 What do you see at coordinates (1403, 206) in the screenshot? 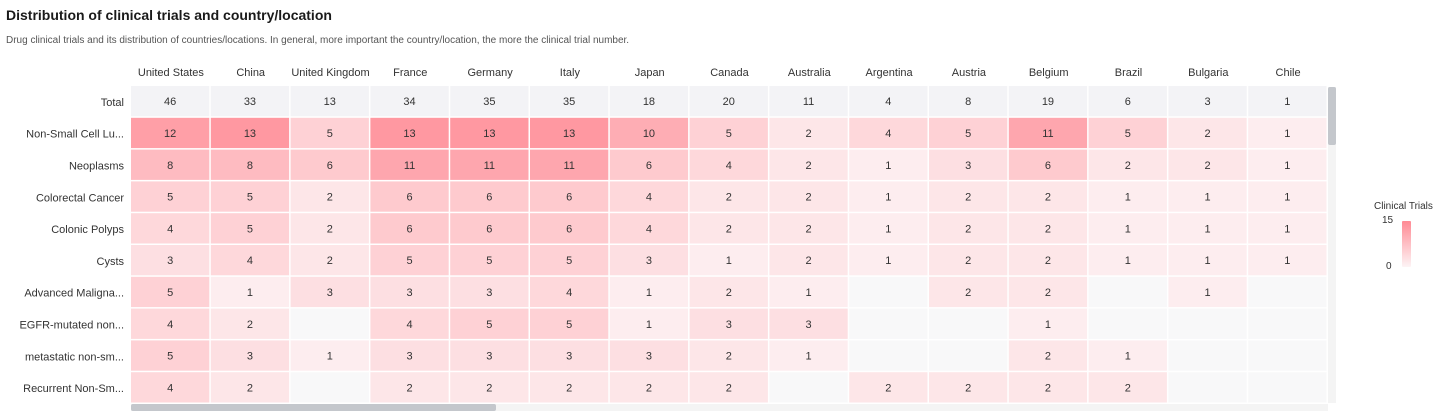
I see `legend-title: Clinical Trials` at bounding box center [1403, 206].